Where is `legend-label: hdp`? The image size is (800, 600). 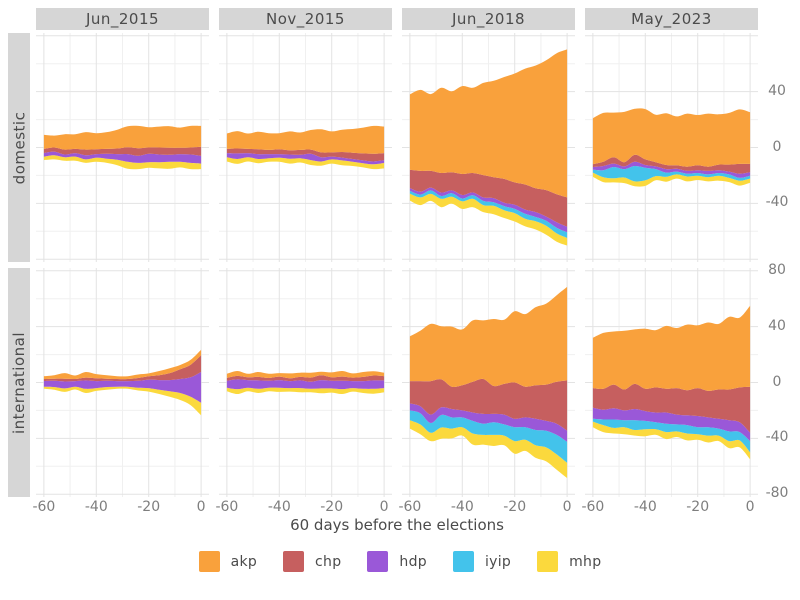 legend-label: hdp is located at coordinates (413, 561).